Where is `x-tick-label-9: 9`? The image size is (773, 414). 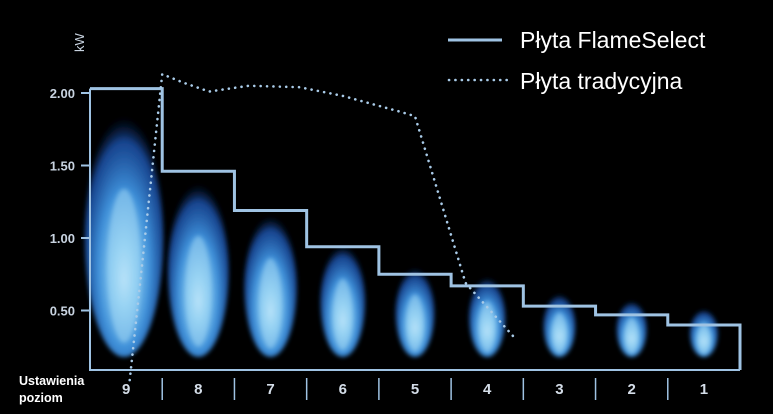 x-tick-label-9: 9 is located at coordinates (126, 389).